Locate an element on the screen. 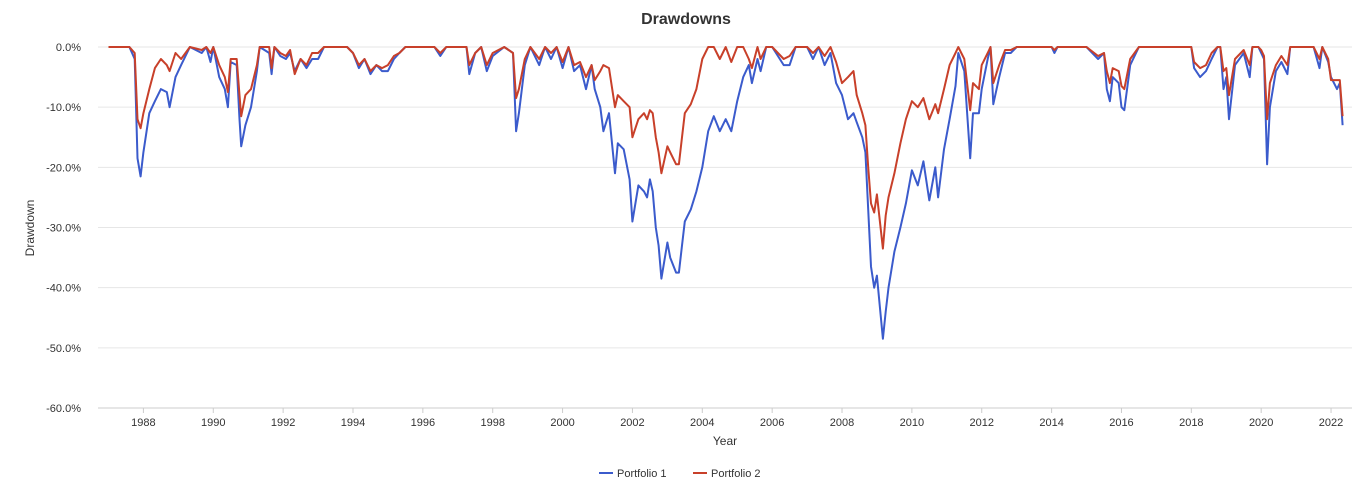  x-tick-label: 2014 is located at coordinates (1051, 423).